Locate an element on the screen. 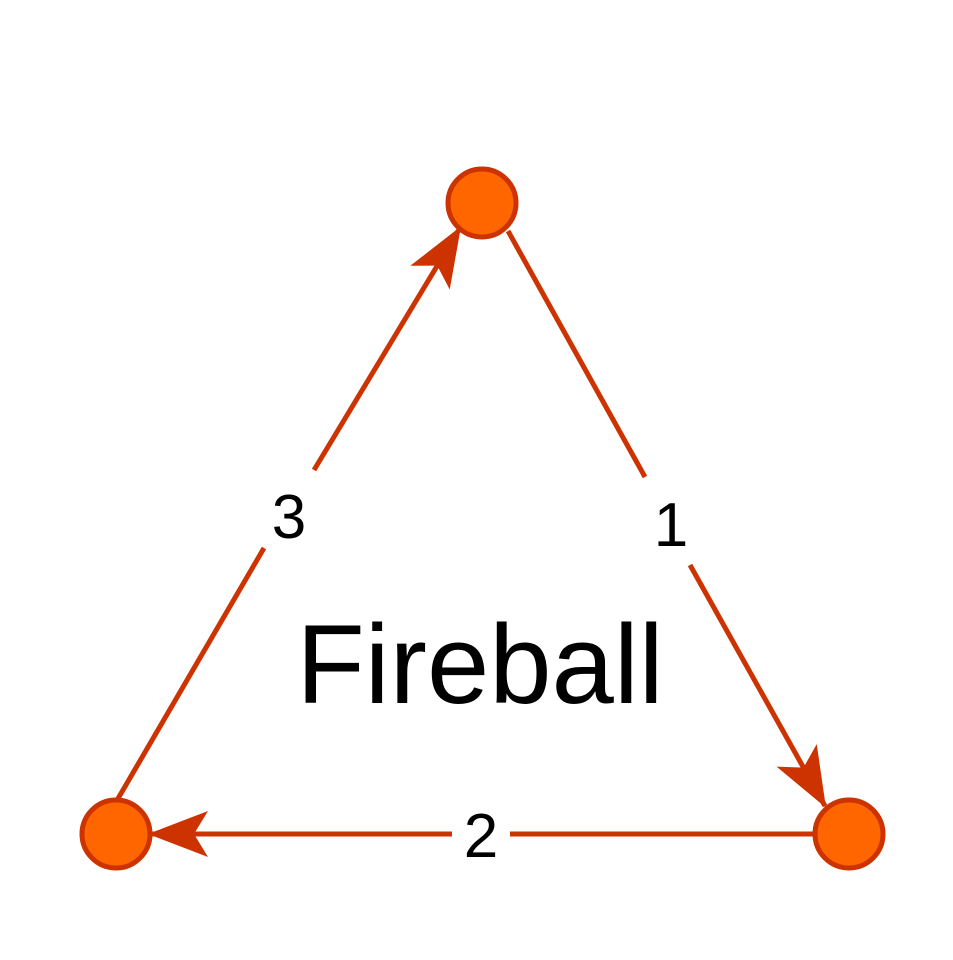  node-bottom-right is located at coordinates (849, 834).